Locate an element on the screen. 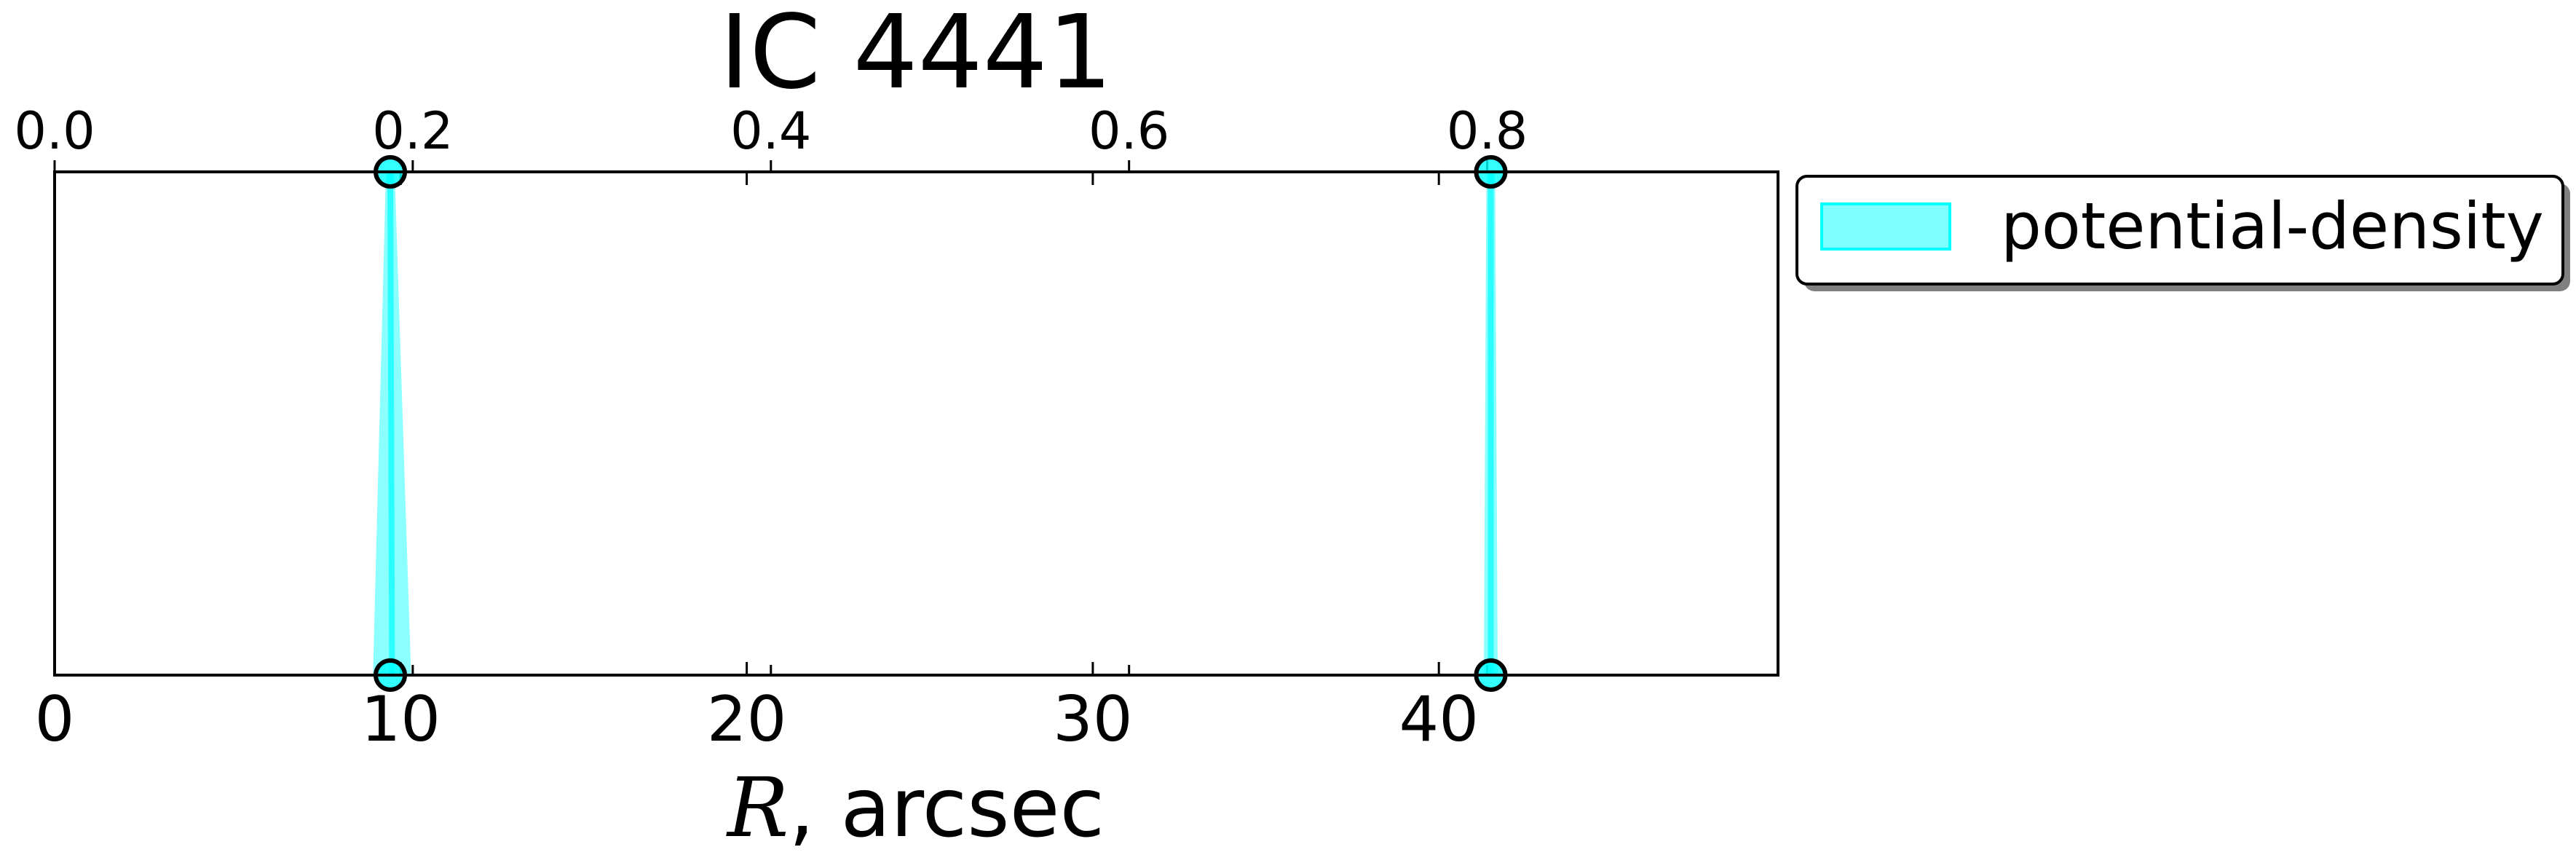 This screenshot has height=863, width=2576. x-axis-label-unit: , arcsec is located at coordinates (947, 809).